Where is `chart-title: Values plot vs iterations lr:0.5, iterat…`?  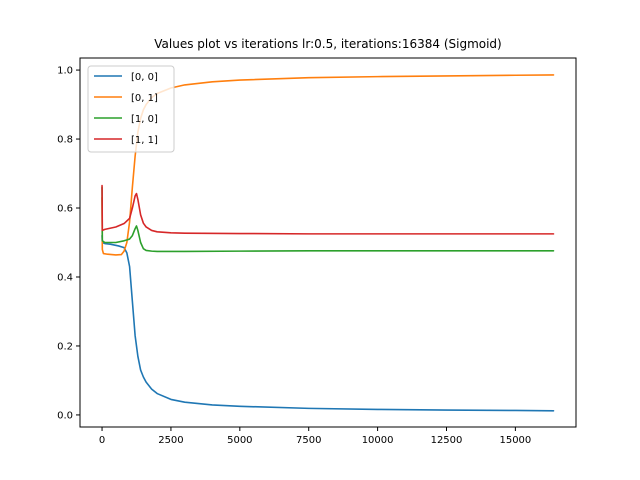 chart-title: Values plot vs iterations lr:0.5, iterat… is located at coordinates (327, 44).